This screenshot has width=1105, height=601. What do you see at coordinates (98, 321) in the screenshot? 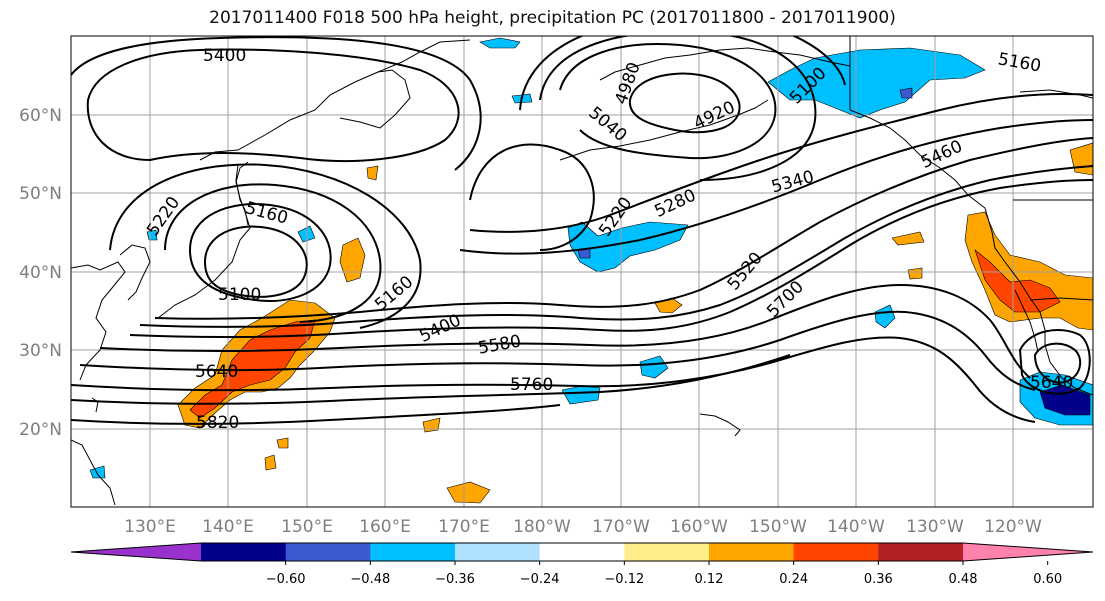
I see `coast-asia` at bounding box center [98, 321].